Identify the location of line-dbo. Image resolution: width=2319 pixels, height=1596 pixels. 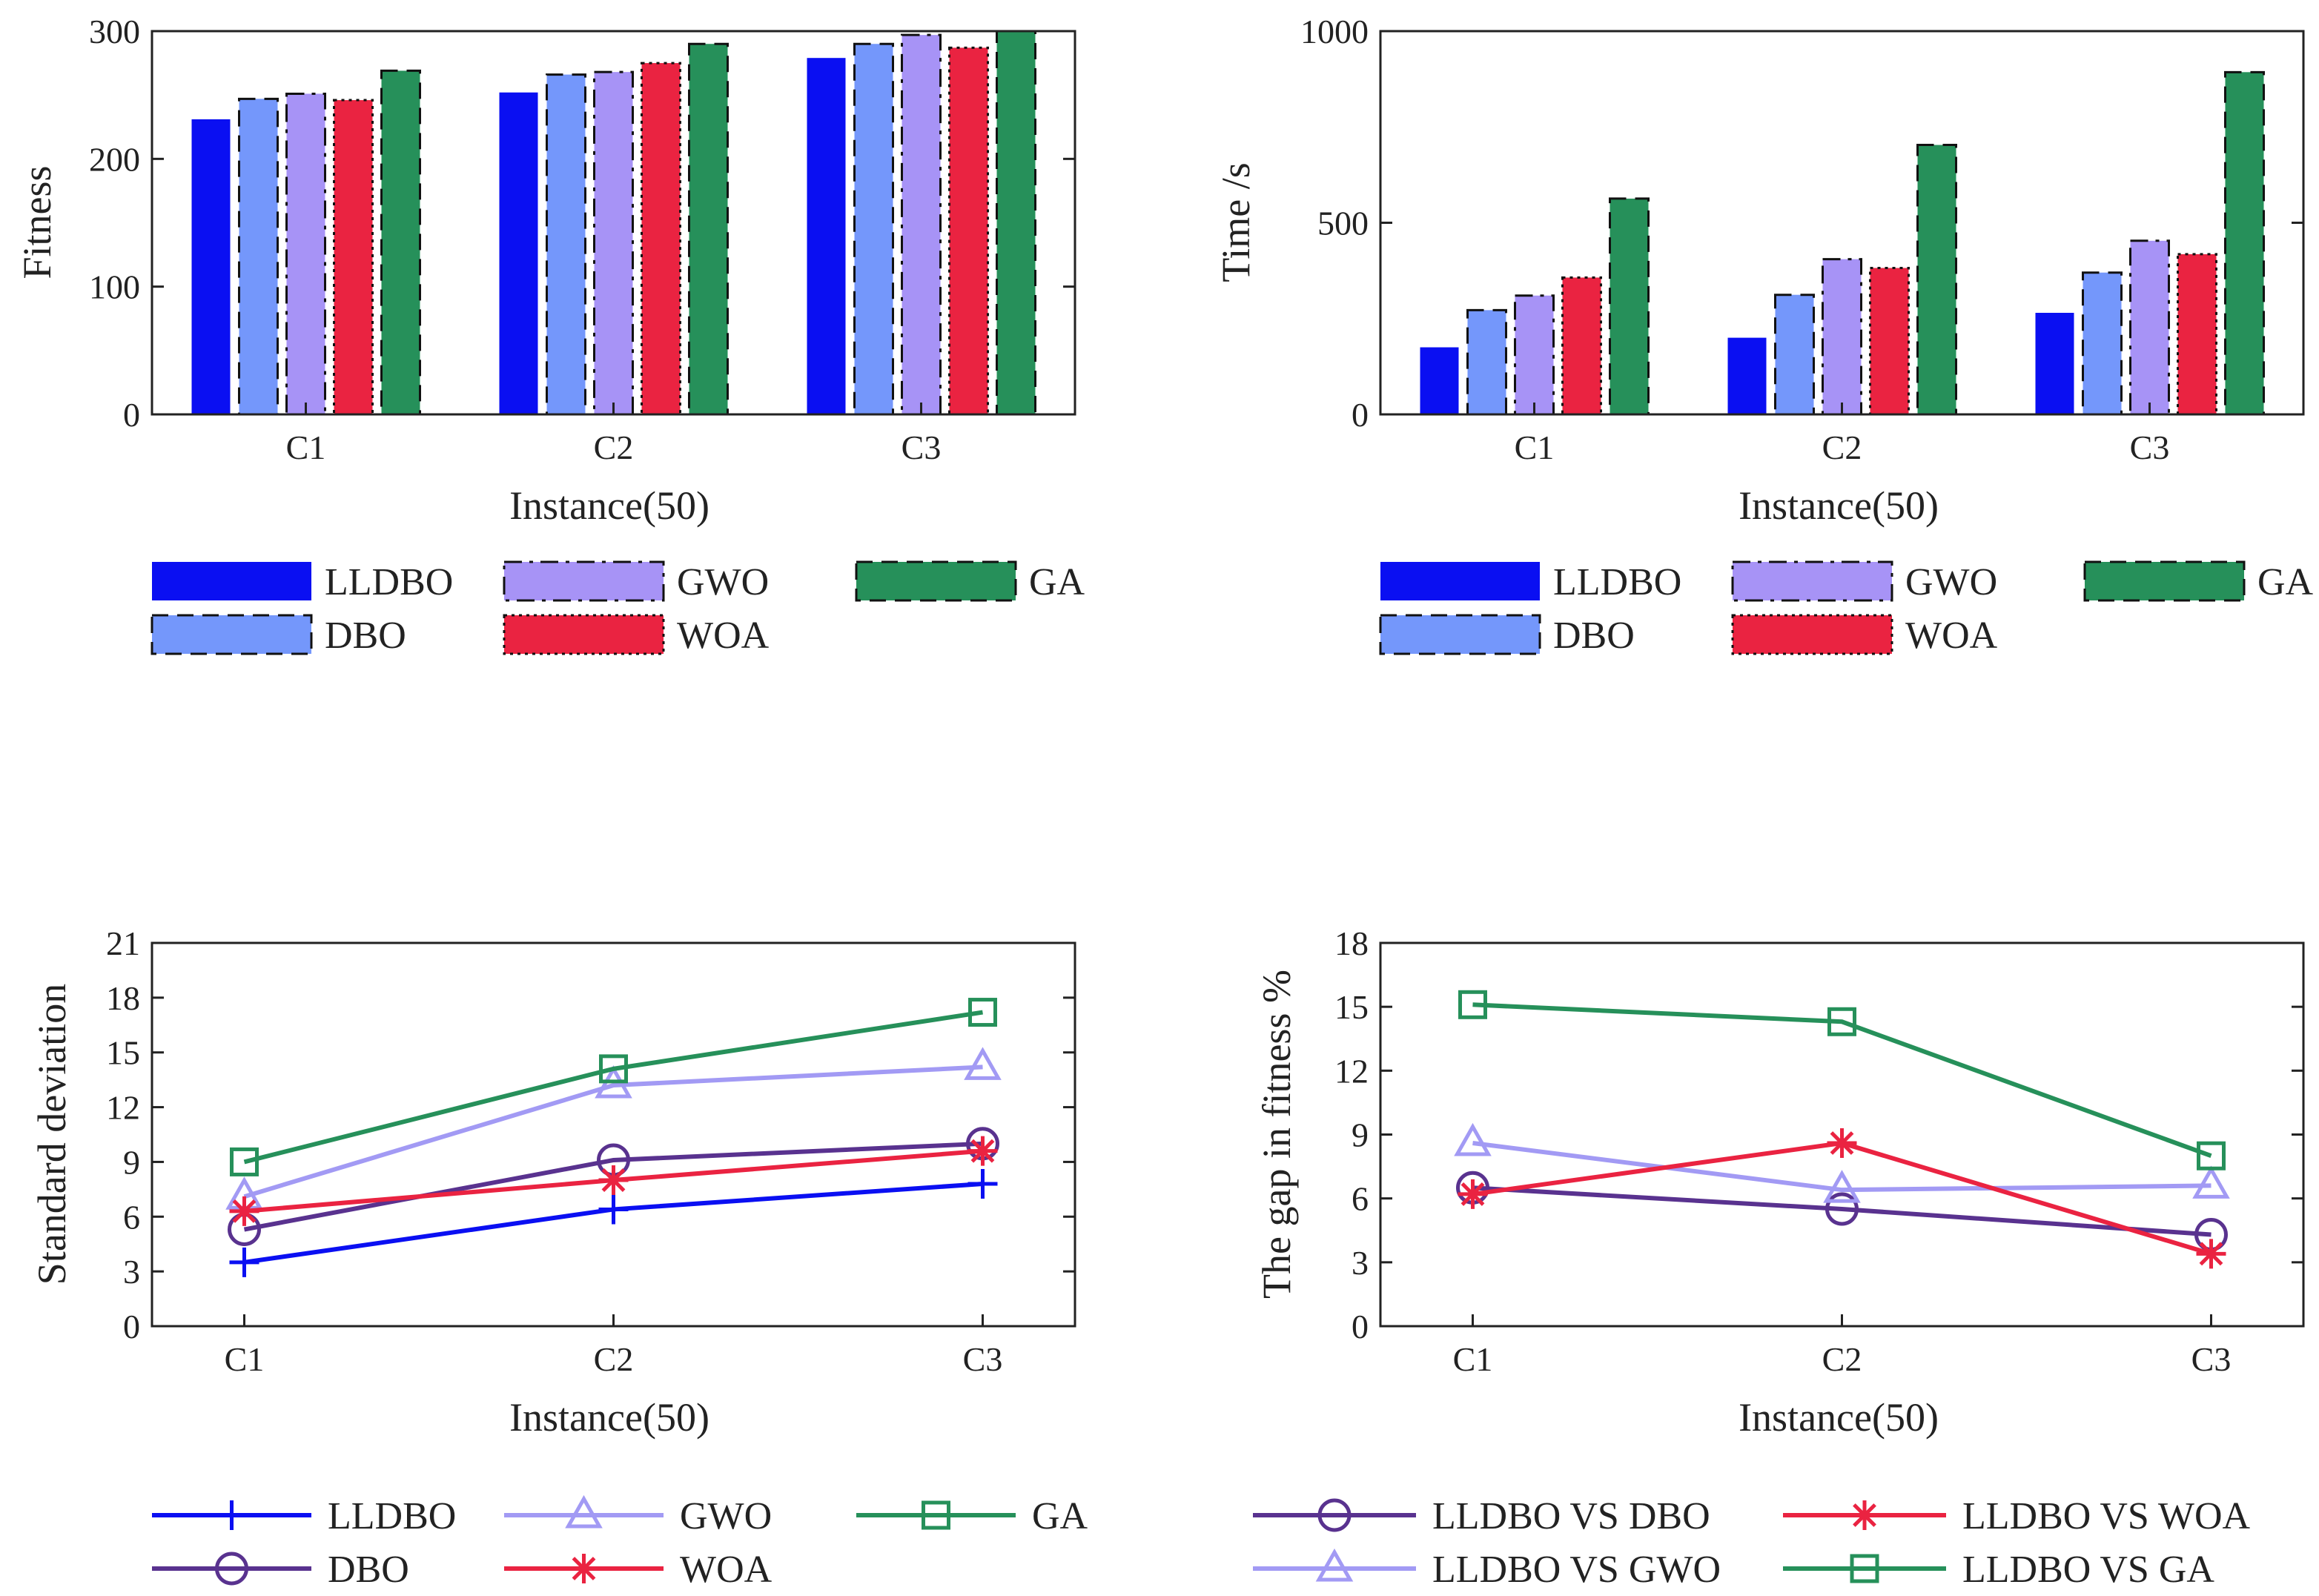
(613, 1187).